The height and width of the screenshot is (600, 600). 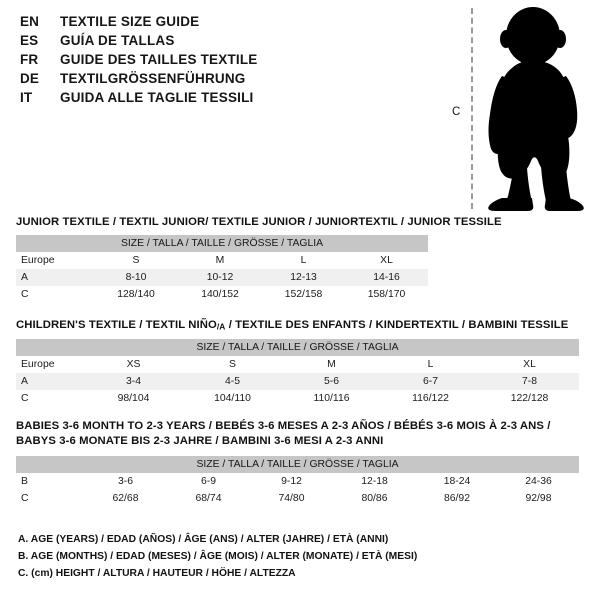 I want to click on cell: 5-6, so click(x=331, y=381).